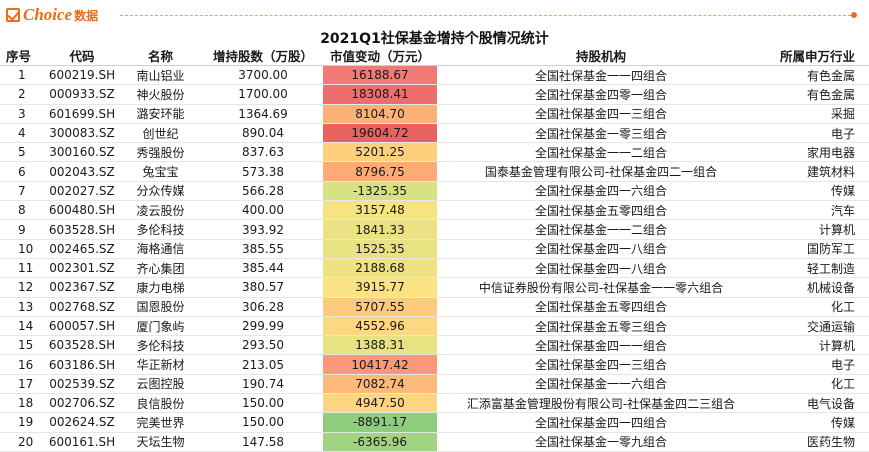  Describe the element at coordinates (82, 75) in the screenshot. I see `stock-code-cell: 600219.SH` at that location.